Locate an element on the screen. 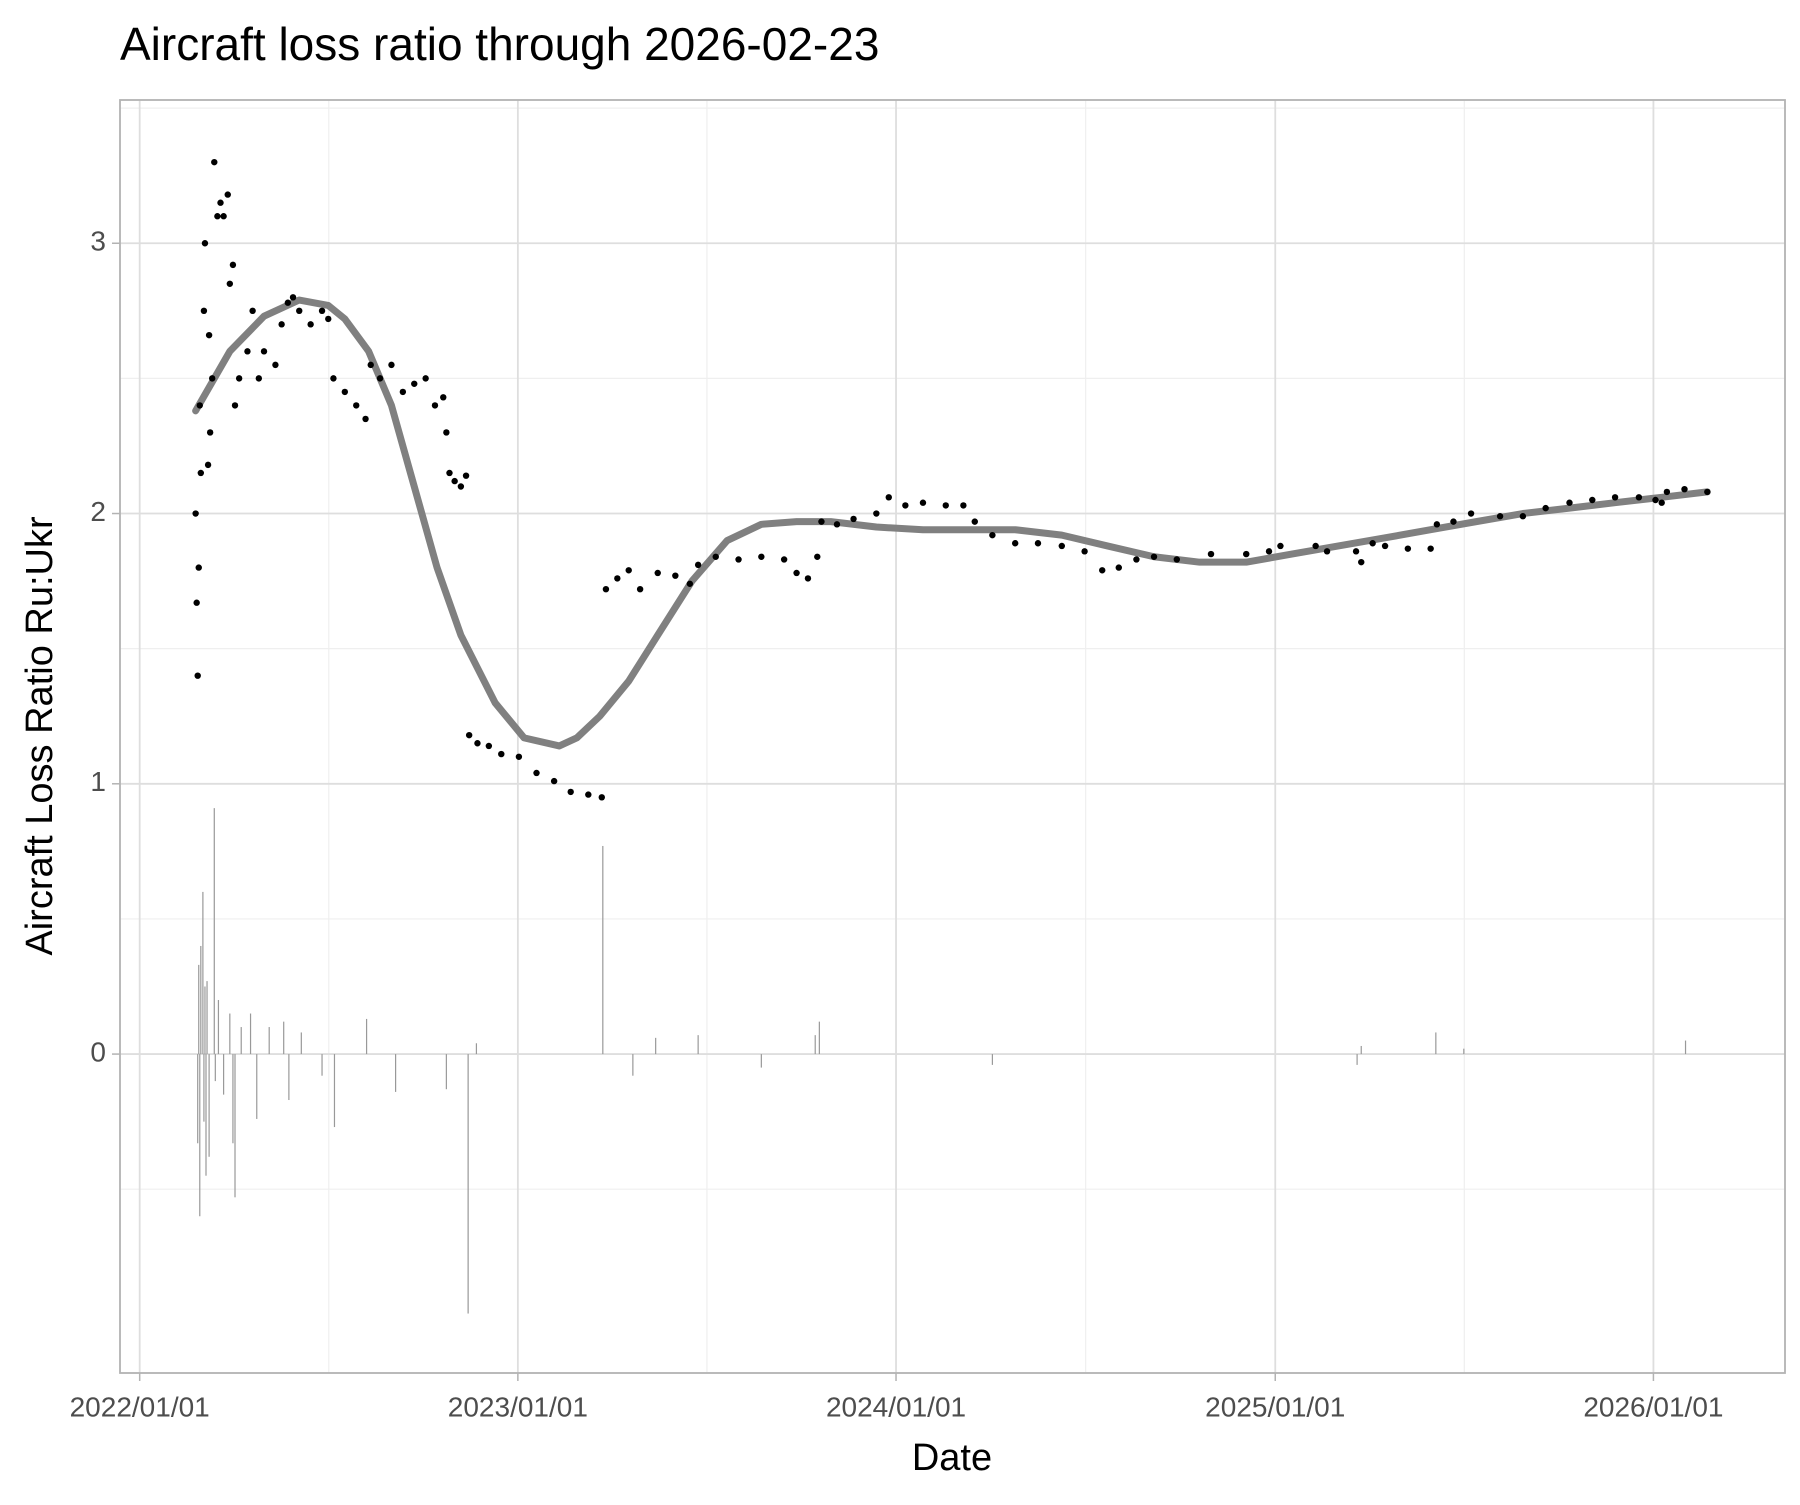 This screenshot has height=1505, width=1800. x-tick-label: 2026/01/01 is located at coordinates (1653, 1406).